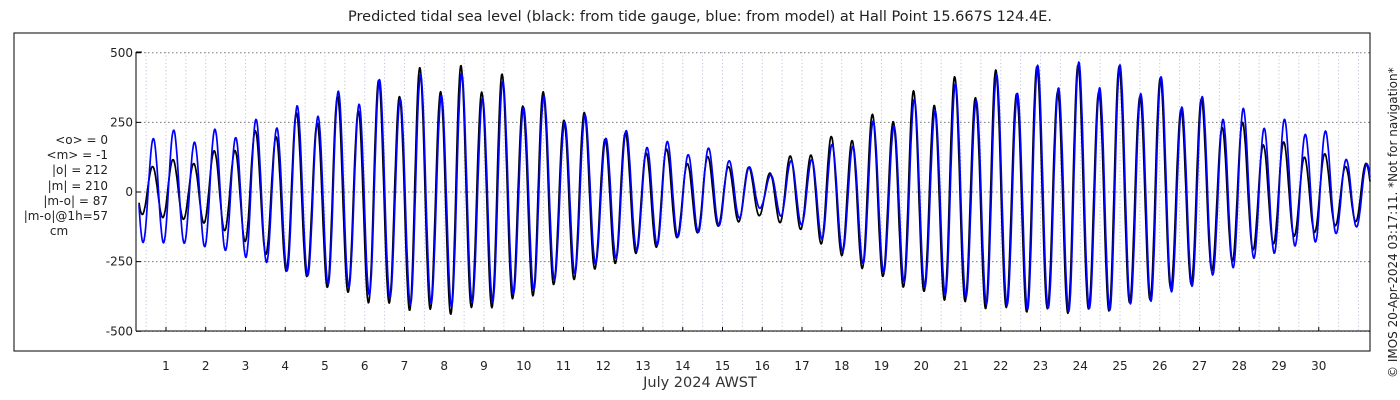 The image size is (1400, 400). I want to click on x-tick-label: 16, so click(762, 366).